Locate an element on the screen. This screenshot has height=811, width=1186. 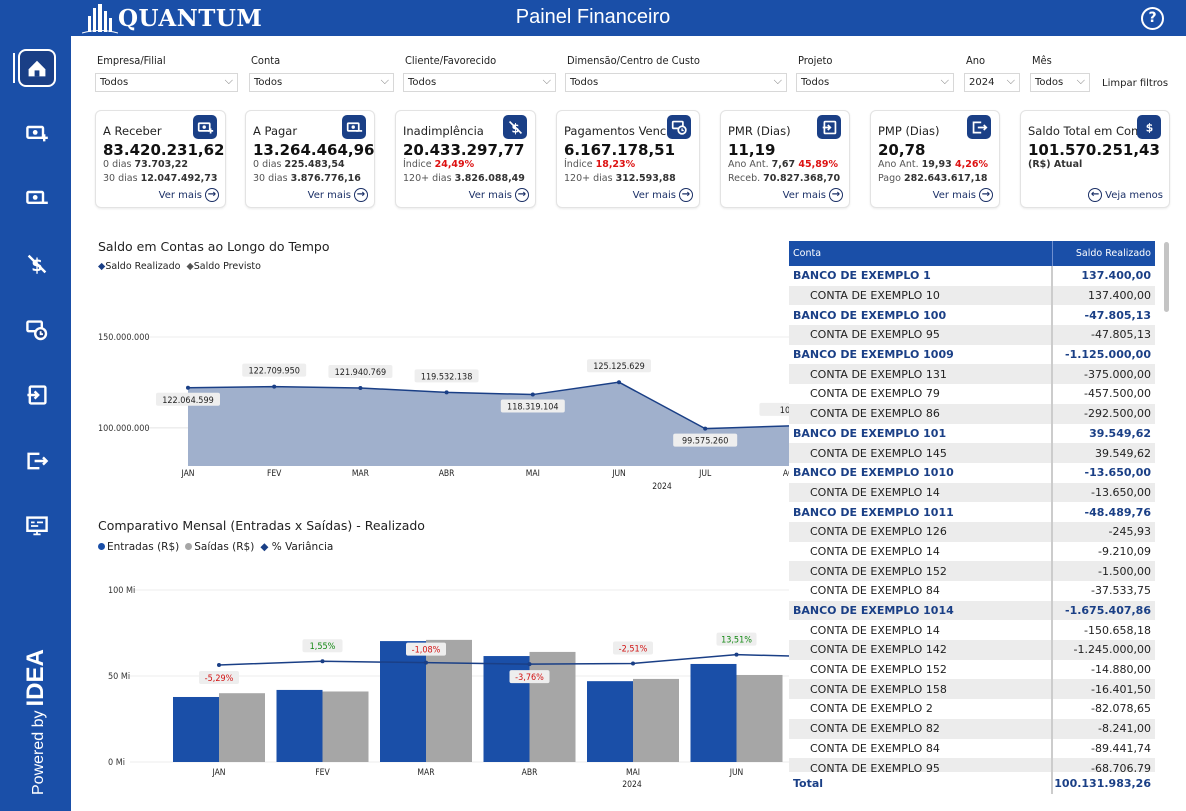
table-row: BANCO DE EXEMPLO 100 -47.805,13 is located at coordinates (972, 315).